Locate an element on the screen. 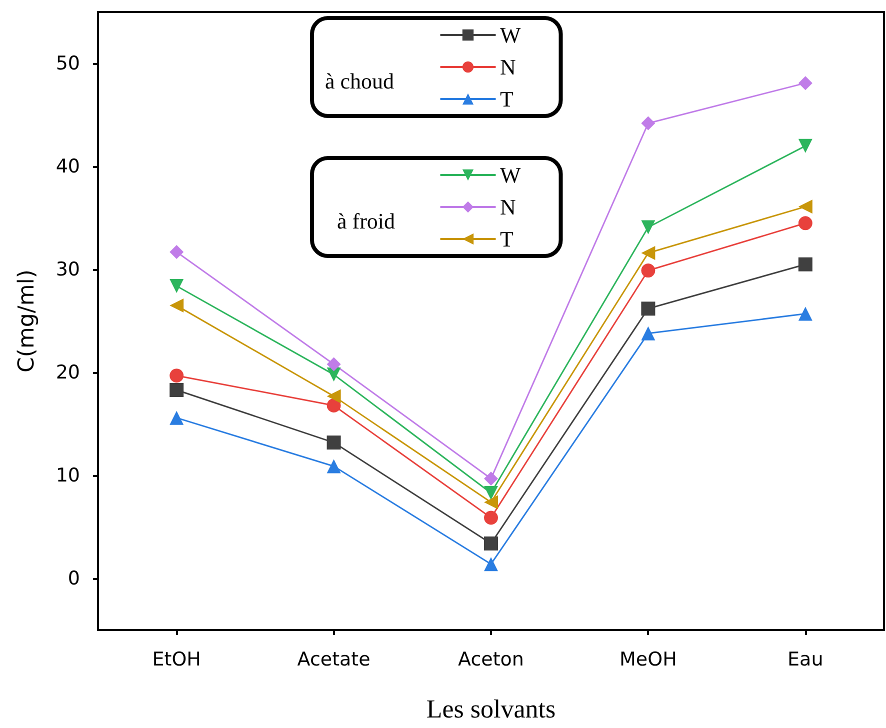 The height and width of the screenshot is (728, 886). x-tick-label: Acetate is located at coordinates (333, 659).